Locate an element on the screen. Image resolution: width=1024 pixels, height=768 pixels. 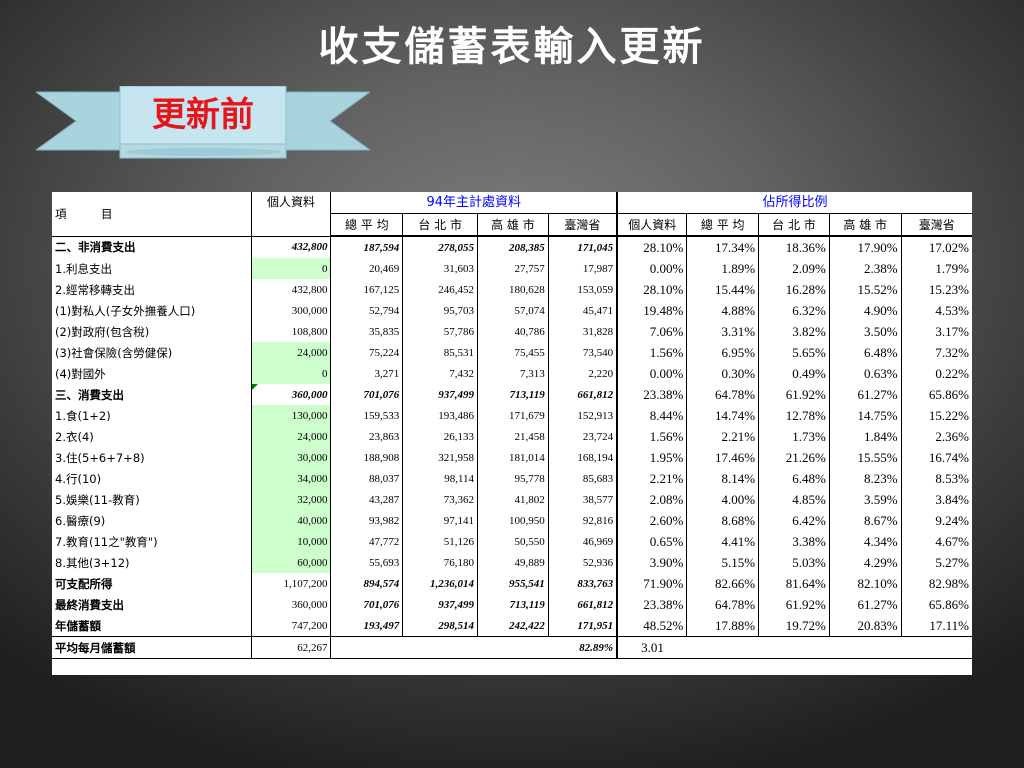
ribbon-banner: 更新前 is located at coordinates (203, 127).